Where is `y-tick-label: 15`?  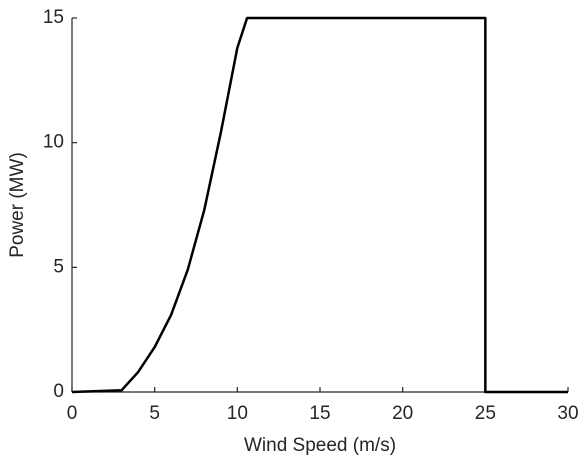
y-tick-label: 15 is located at coordinates (53, 17).